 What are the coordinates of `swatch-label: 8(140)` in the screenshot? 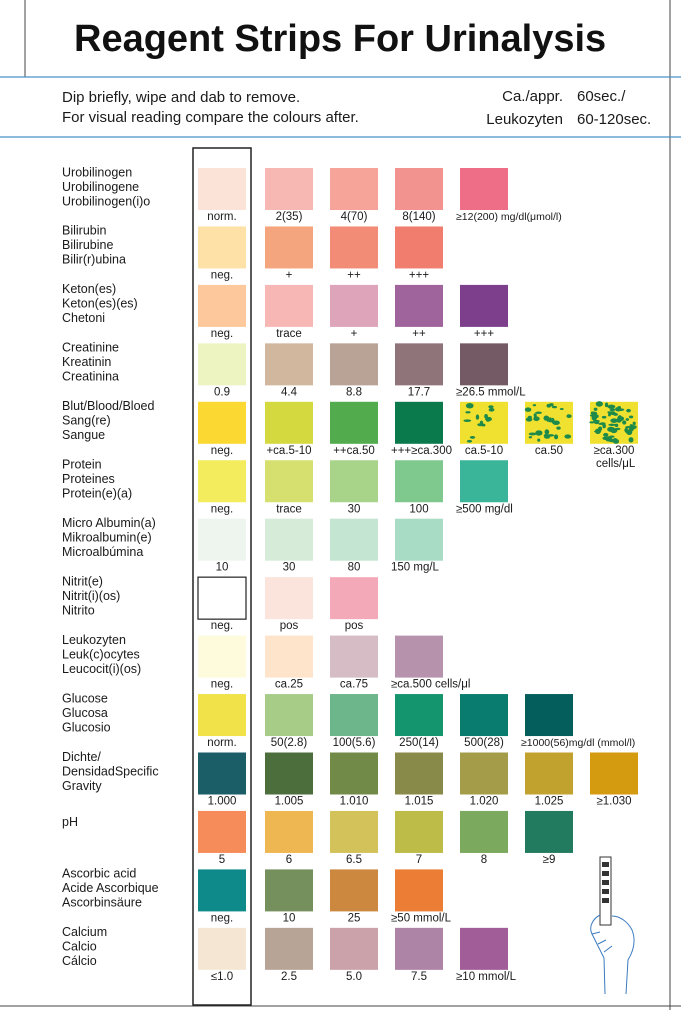 It's located at (418, 217).